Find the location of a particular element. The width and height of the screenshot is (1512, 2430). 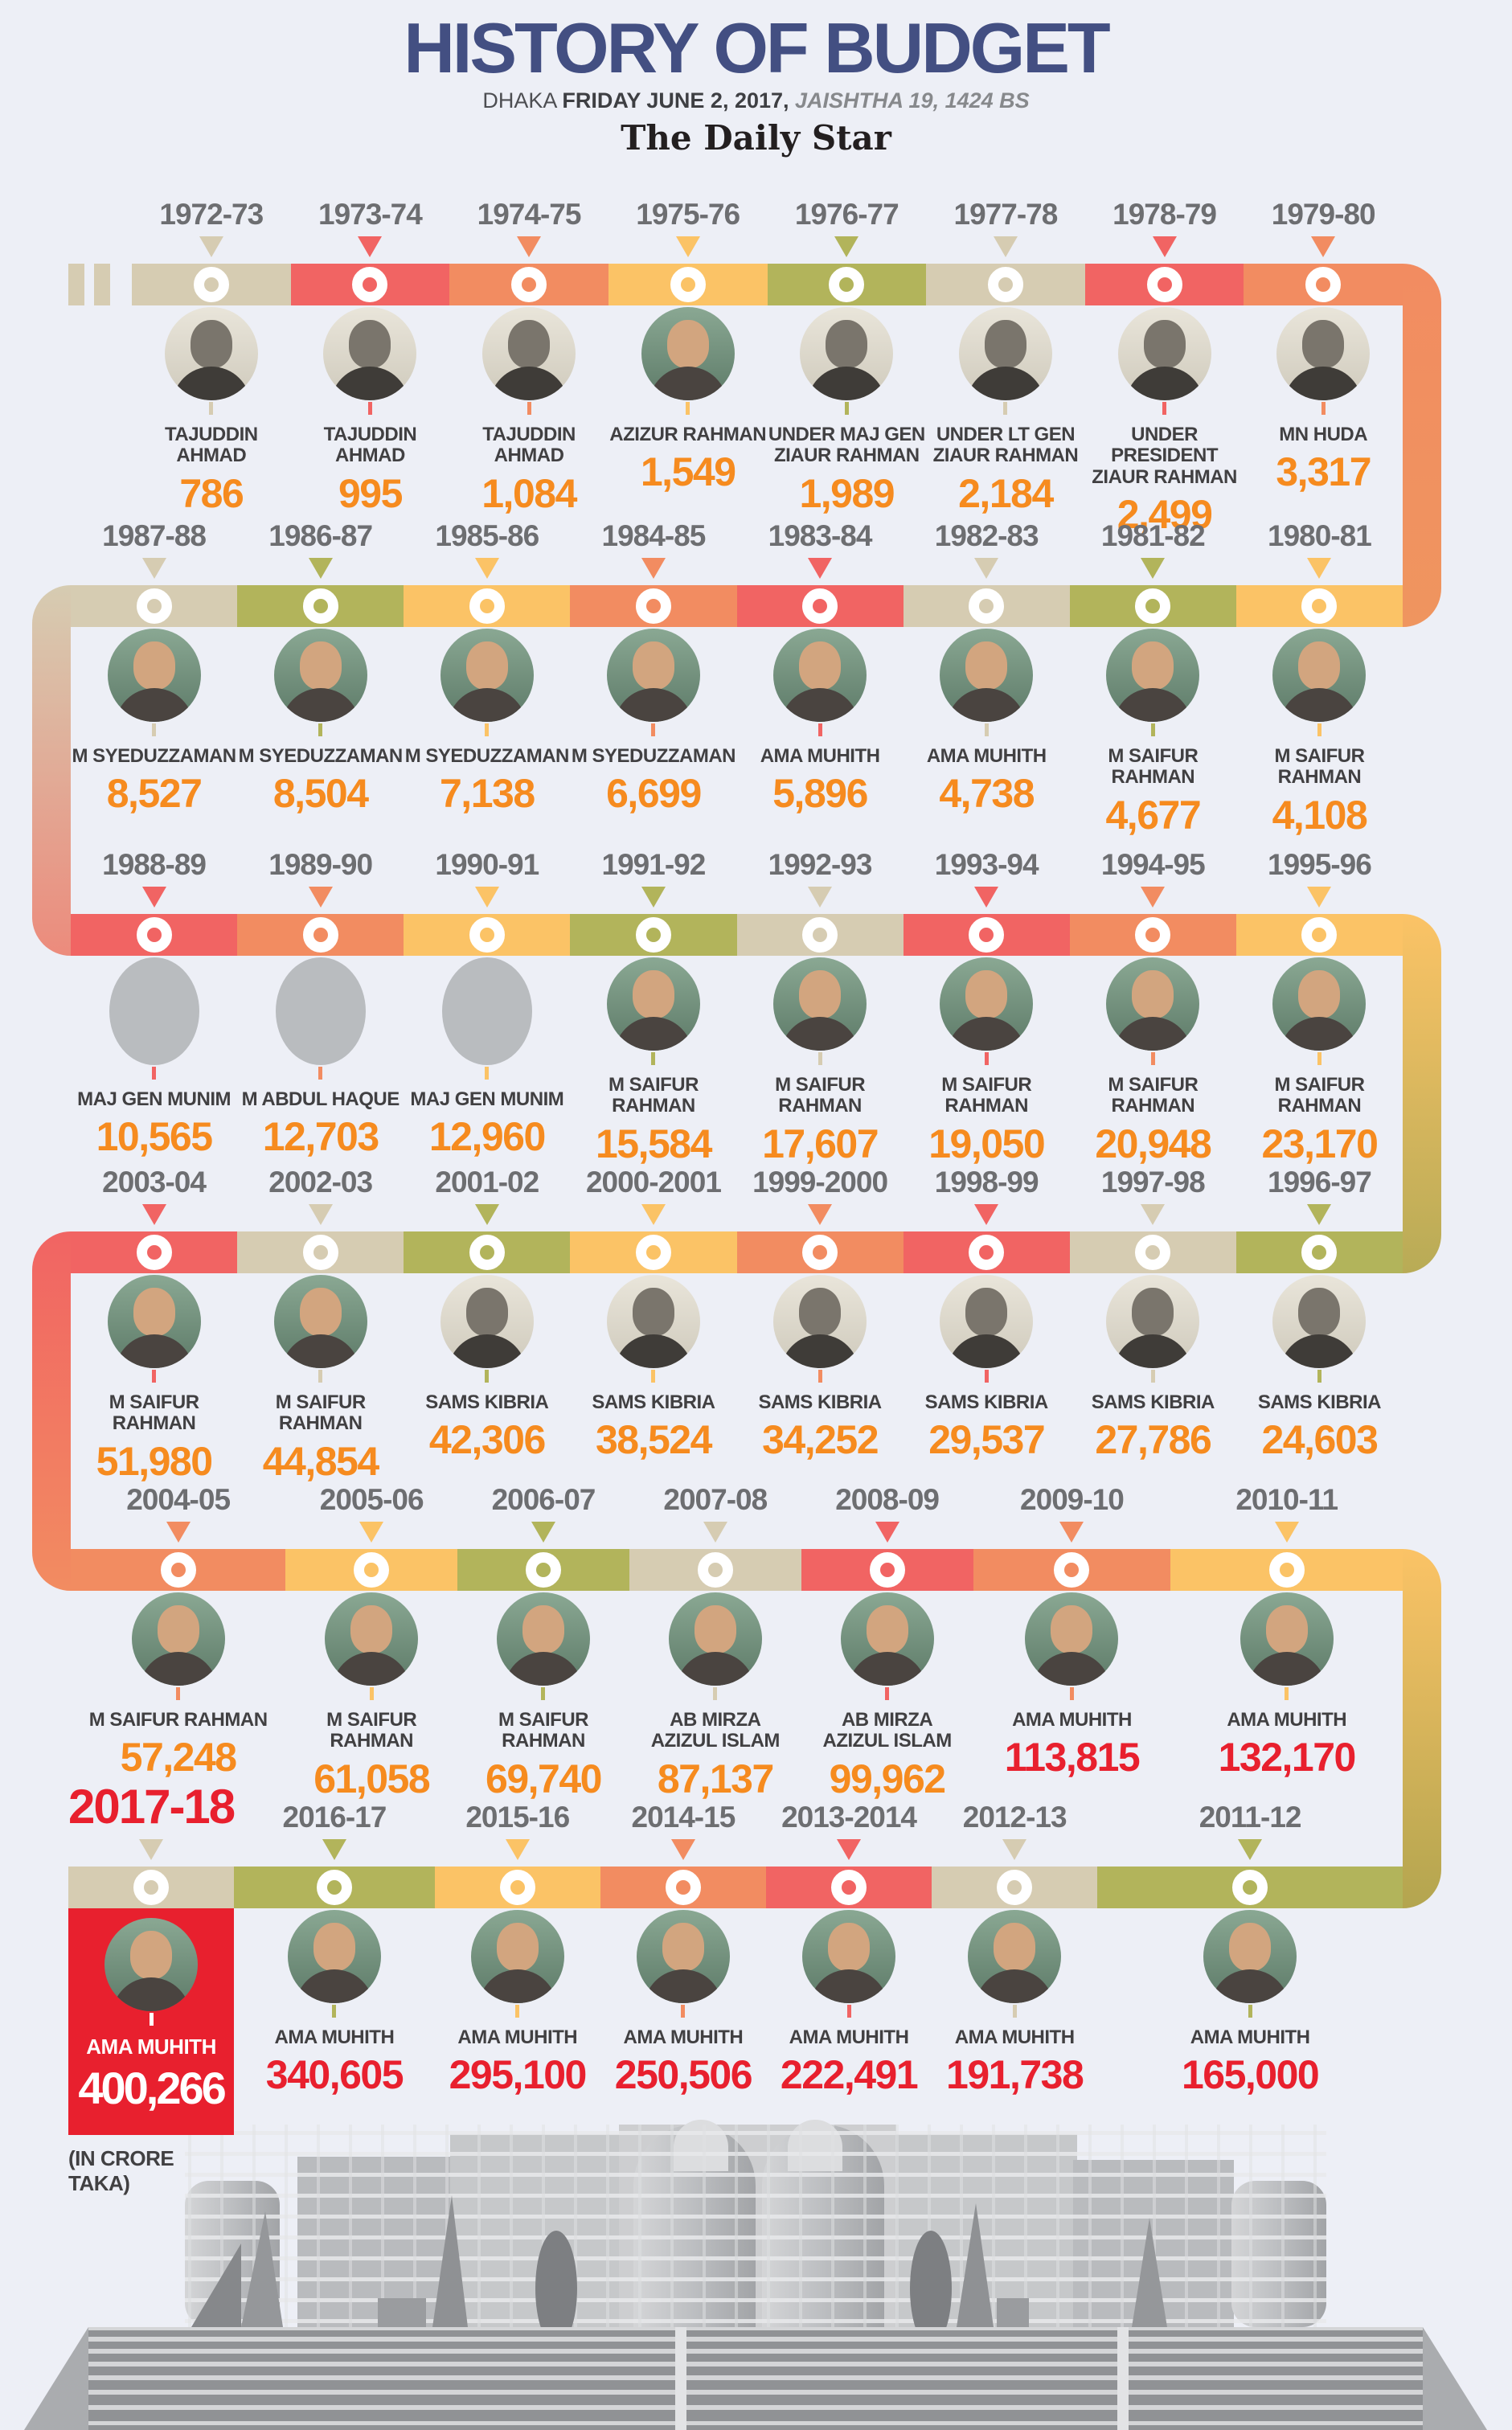

budget-amount: 5,896 is located at coordinates (820, 794).